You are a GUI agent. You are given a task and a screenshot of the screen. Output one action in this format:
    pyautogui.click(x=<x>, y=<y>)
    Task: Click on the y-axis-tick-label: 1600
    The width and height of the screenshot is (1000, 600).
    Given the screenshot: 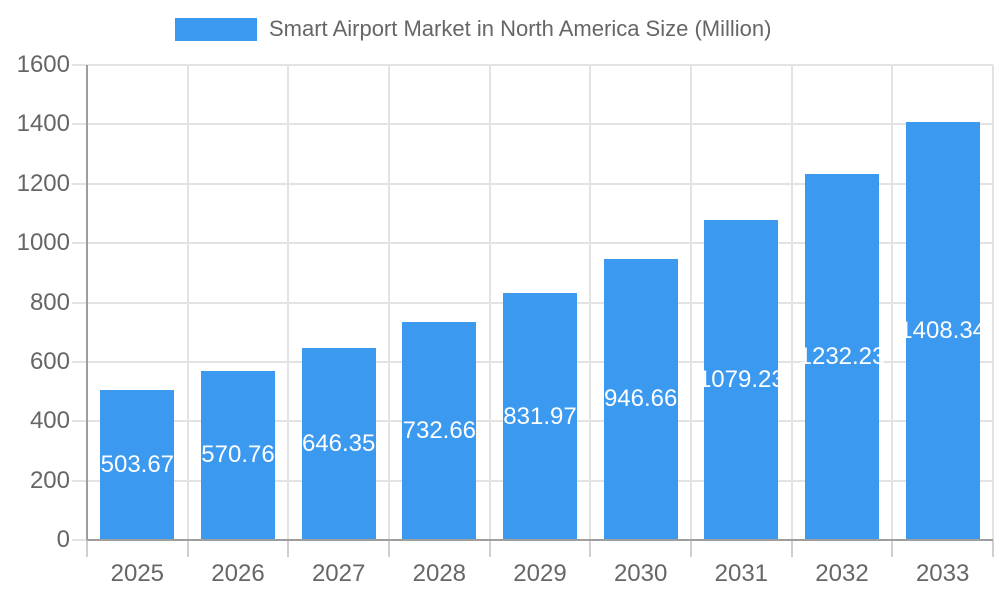 What is the action you would take?
    pyautogui.click(x=43, y=64)
    